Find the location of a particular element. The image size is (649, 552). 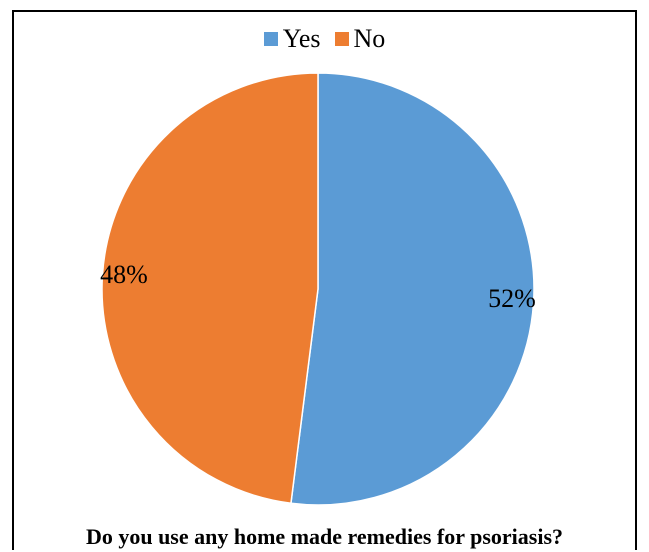

legend-item-no: No is located at coordinates (360, 39).